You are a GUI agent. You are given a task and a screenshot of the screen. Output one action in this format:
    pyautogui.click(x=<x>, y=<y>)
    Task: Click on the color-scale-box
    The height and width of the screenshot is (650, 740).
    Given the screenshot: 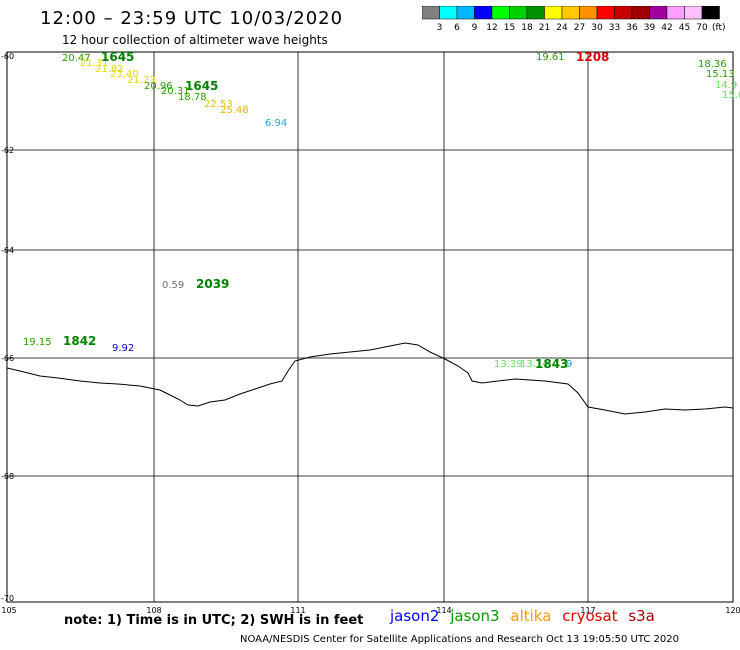 What is the action you would take?
    pyautogui.click(x=710, y=13)
    